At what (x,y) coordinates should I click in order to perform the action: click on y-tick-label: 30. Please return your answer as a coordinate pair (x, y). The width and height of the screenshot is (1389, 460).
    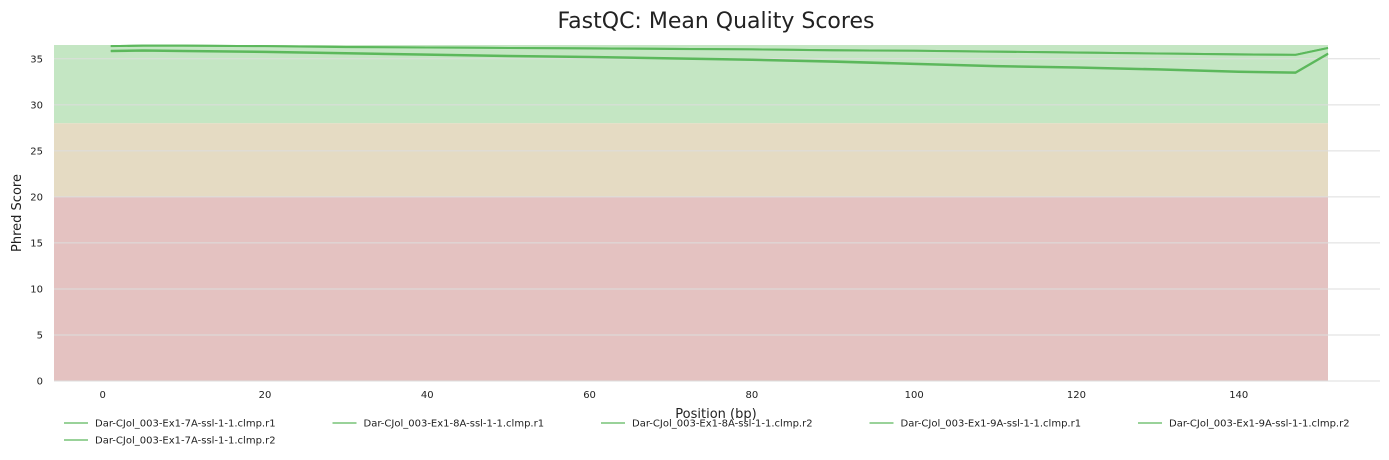
    Looking at the image, I should click on (36, 105).